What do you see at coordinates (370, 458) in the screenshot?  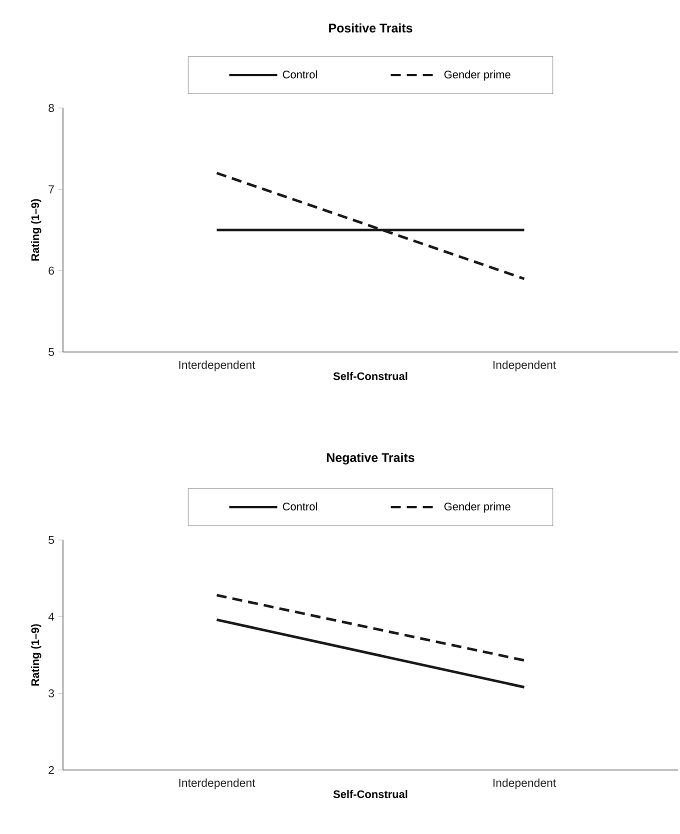 I see `chart-title: Negative Traits` at bounding box center [370, 458].